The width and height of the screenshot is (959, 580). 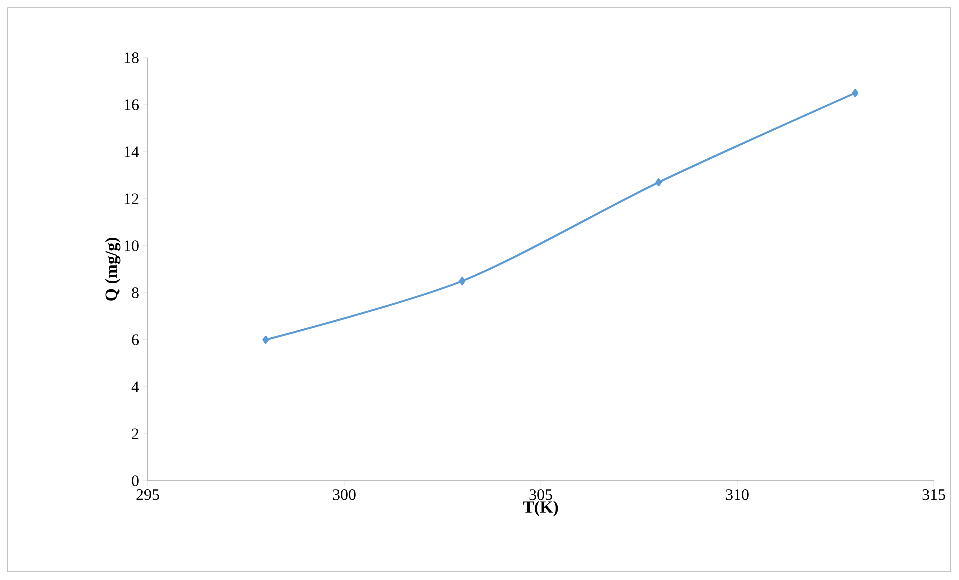 What do you see at coordinates (135, 481) in the screenshot?
I see `y-tick-label: 0` at bounding box center [135, 481].